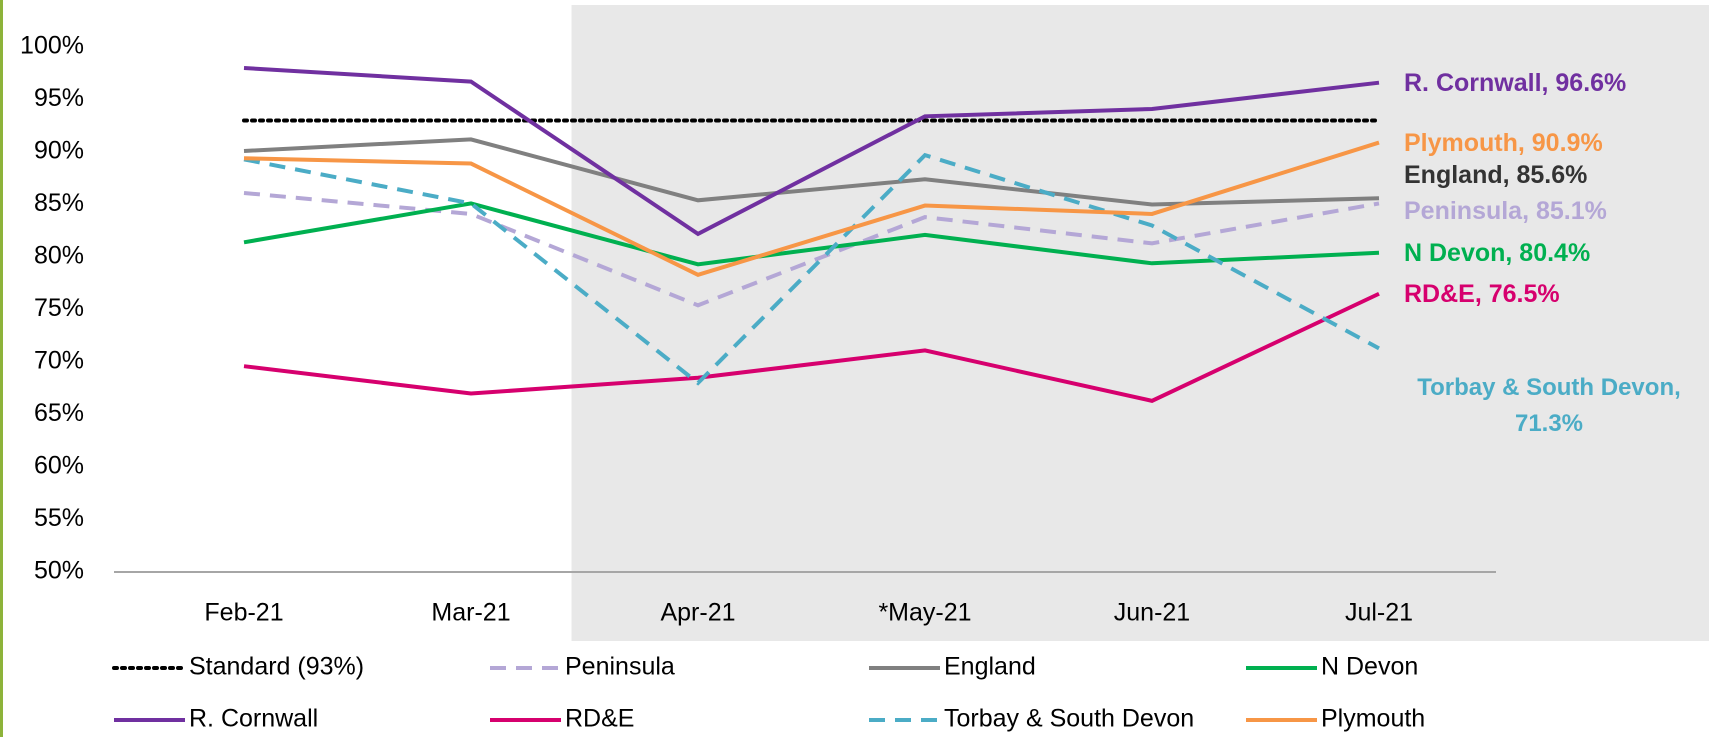 This screenshot has width=1709, height=737. What do you see at coordinates (1515, 82) in the screenshot?
I see `end-label: R. Cornwall, 96.6%` at bounding box center [1515, 82].